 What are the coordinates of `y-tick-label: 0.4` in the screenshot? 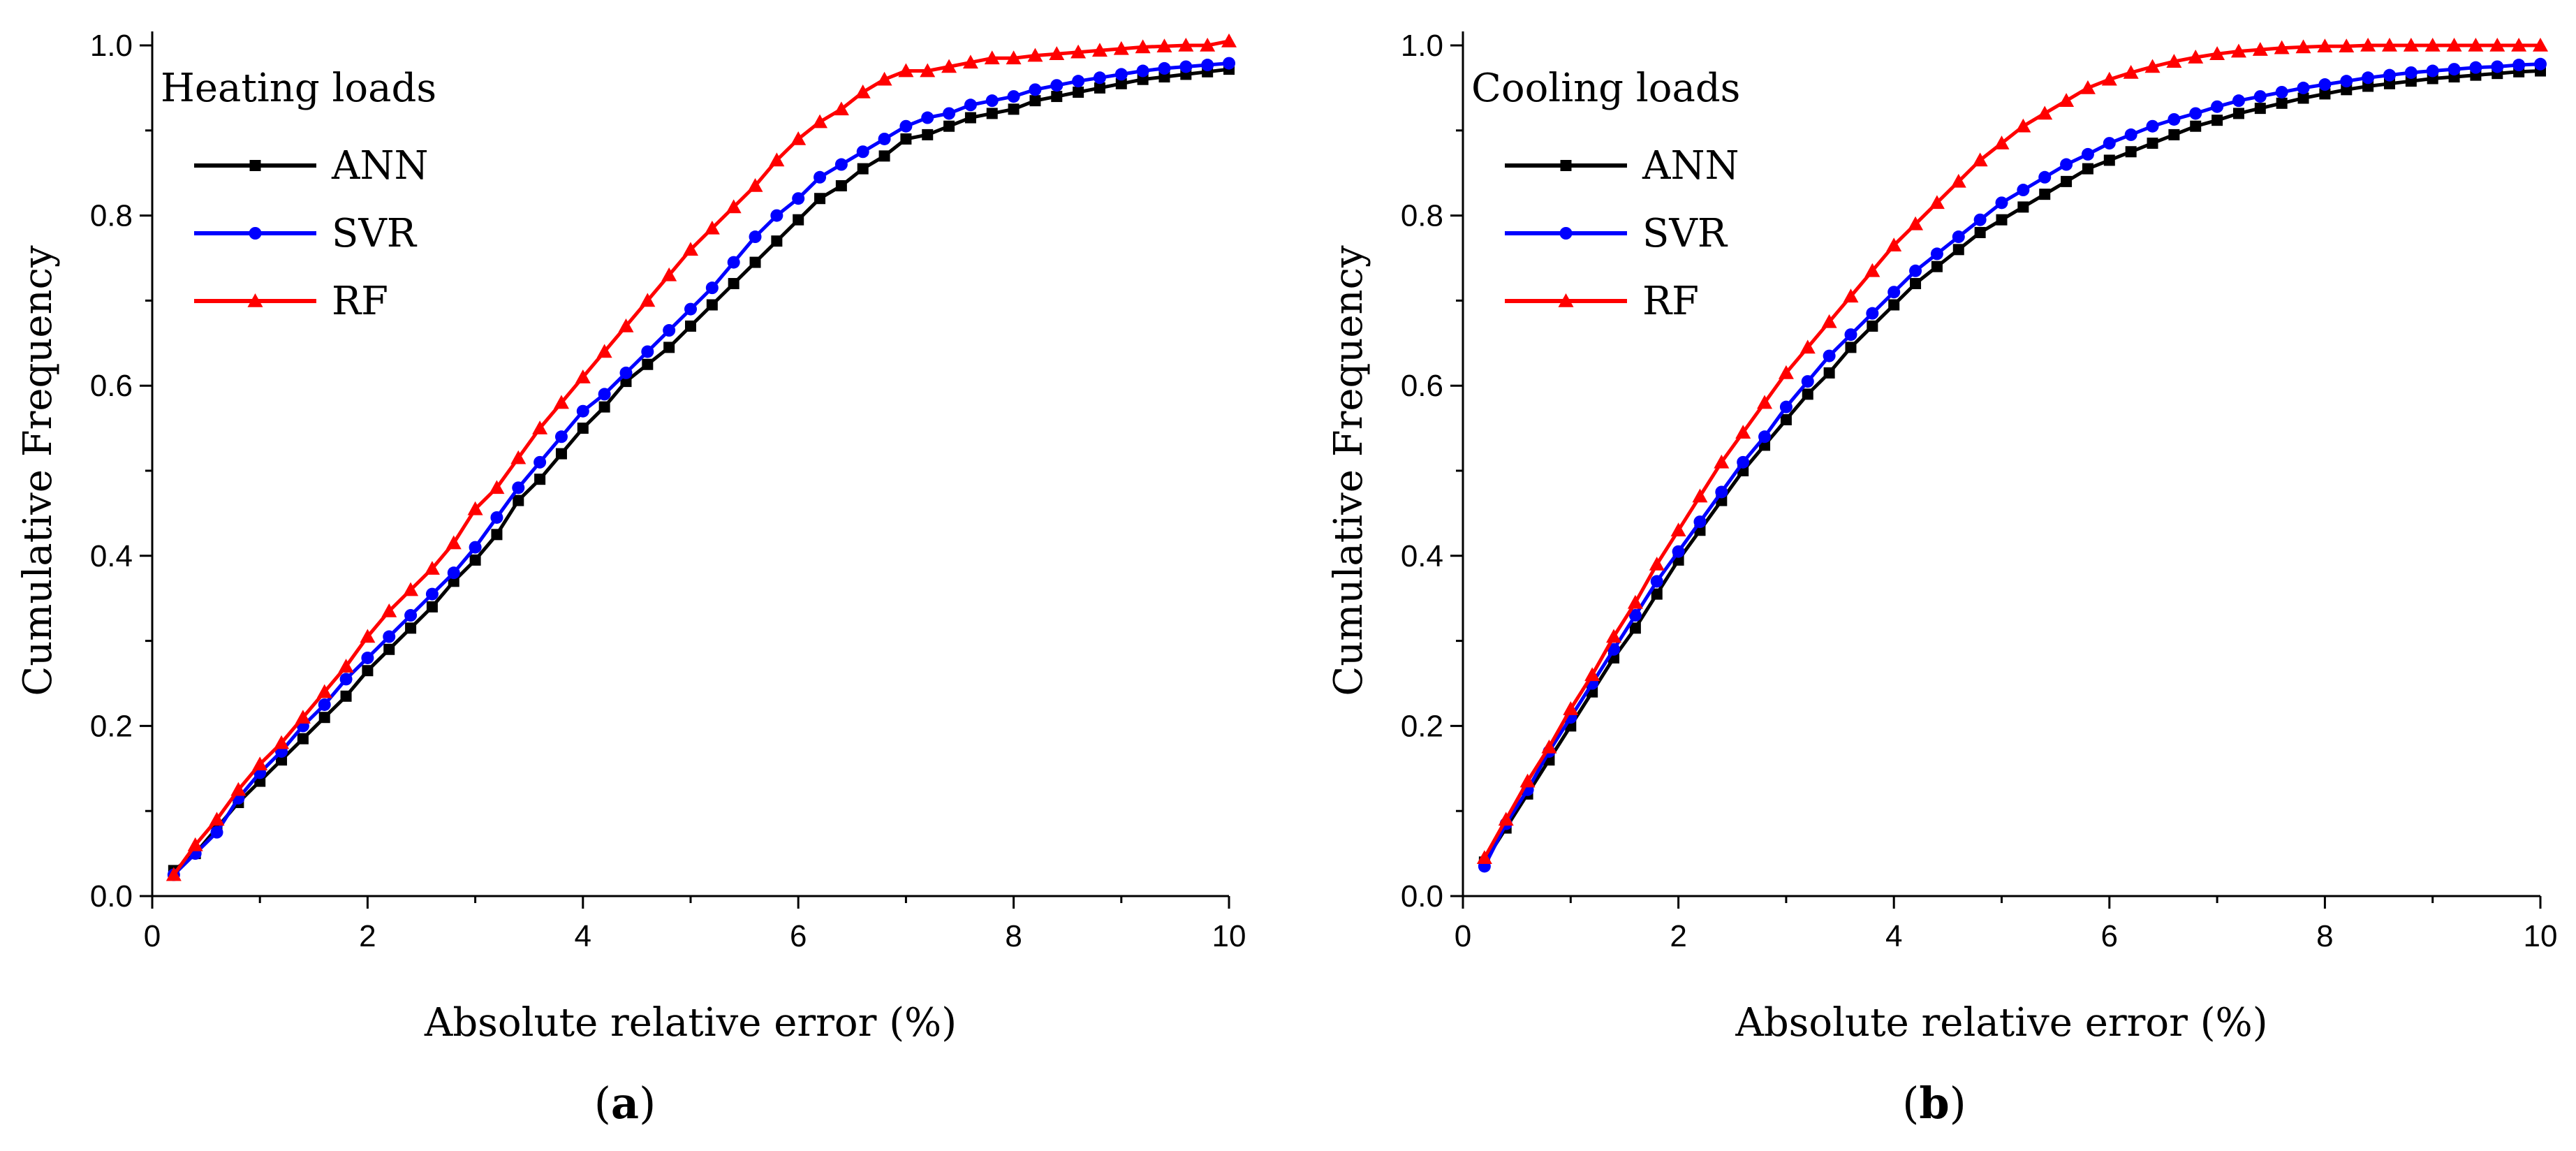 It's located at (111, 556).